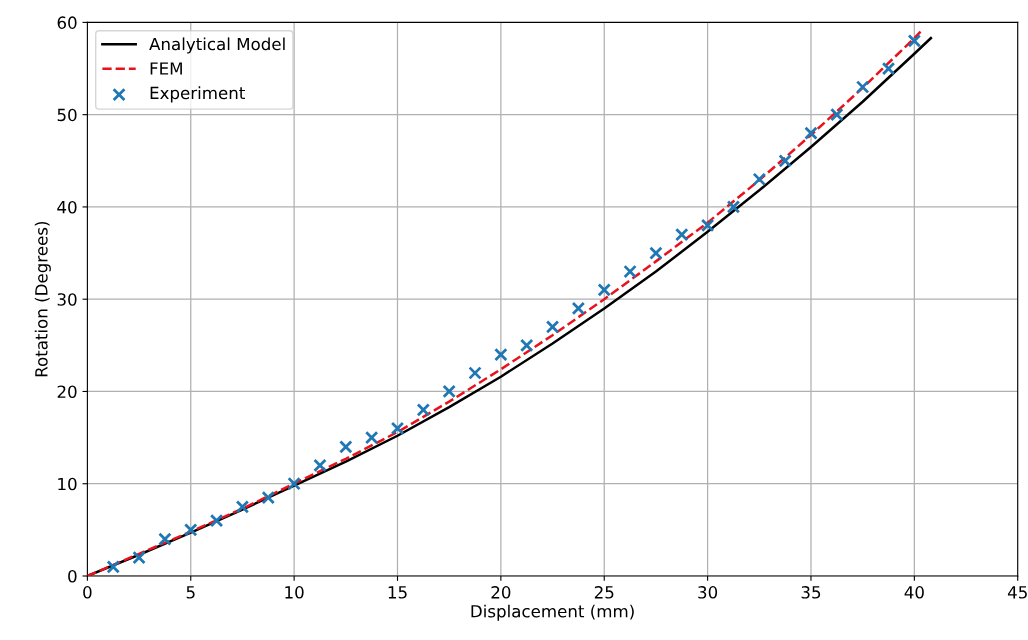 The height and width of the screenshot is (640, 1028). What do you see at coordinates (190, 592) in the screenshot?
I see `x-tick-label: 5` at bounding box center [190, 592].